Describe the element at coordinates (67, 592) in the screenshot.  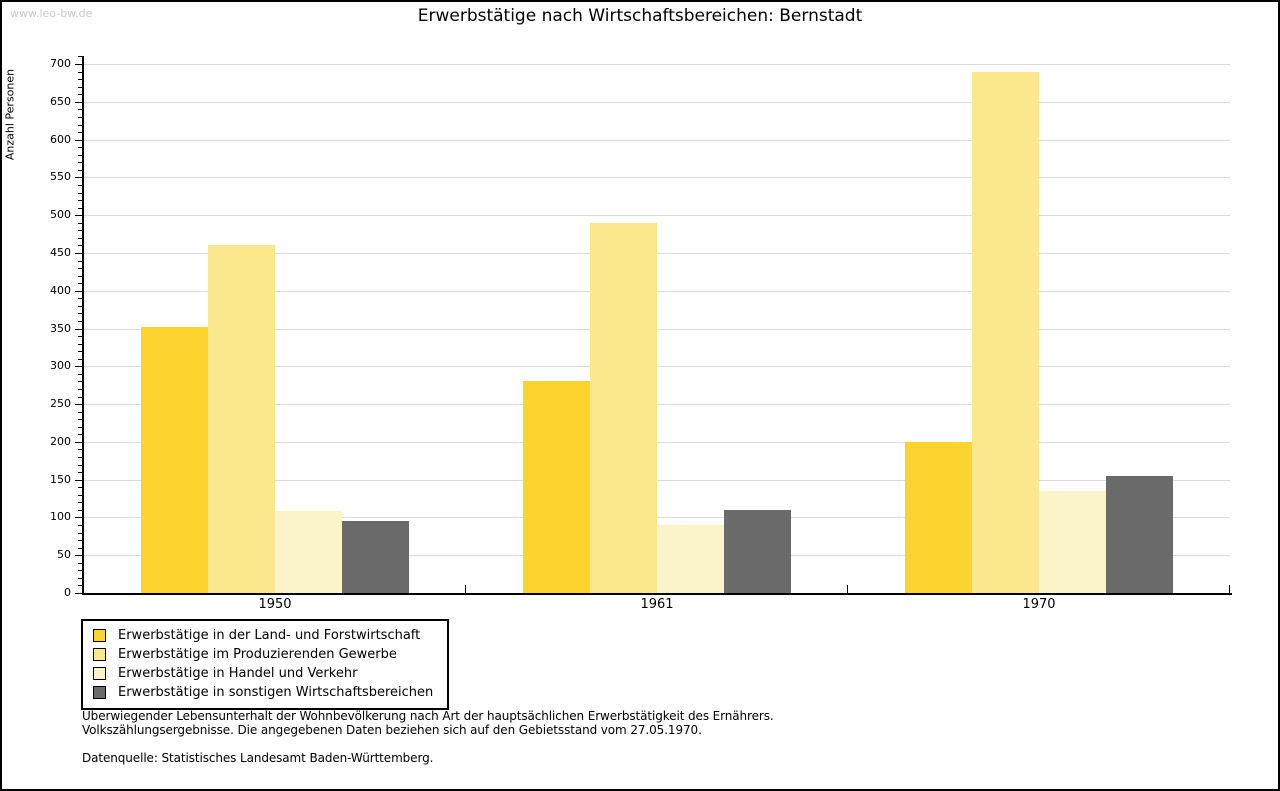
I see `y-tick-label: 0` at that location.